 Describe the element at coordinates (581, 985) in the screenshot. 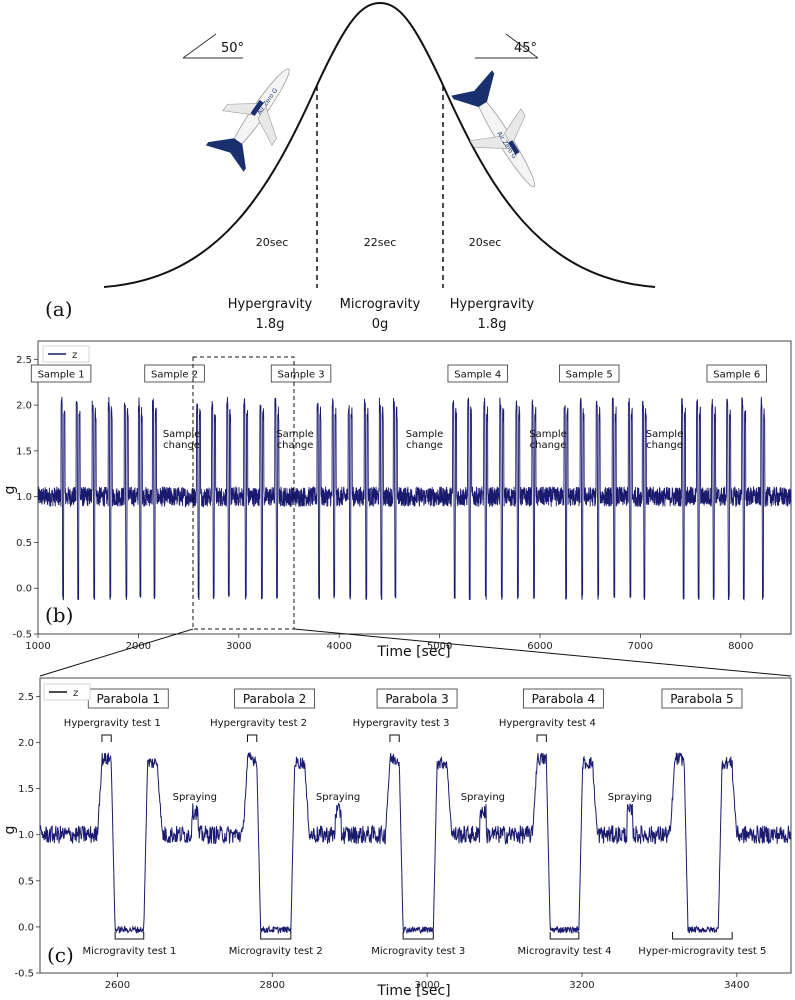

I see `panel-c-xtick-label: 3200` at that location.